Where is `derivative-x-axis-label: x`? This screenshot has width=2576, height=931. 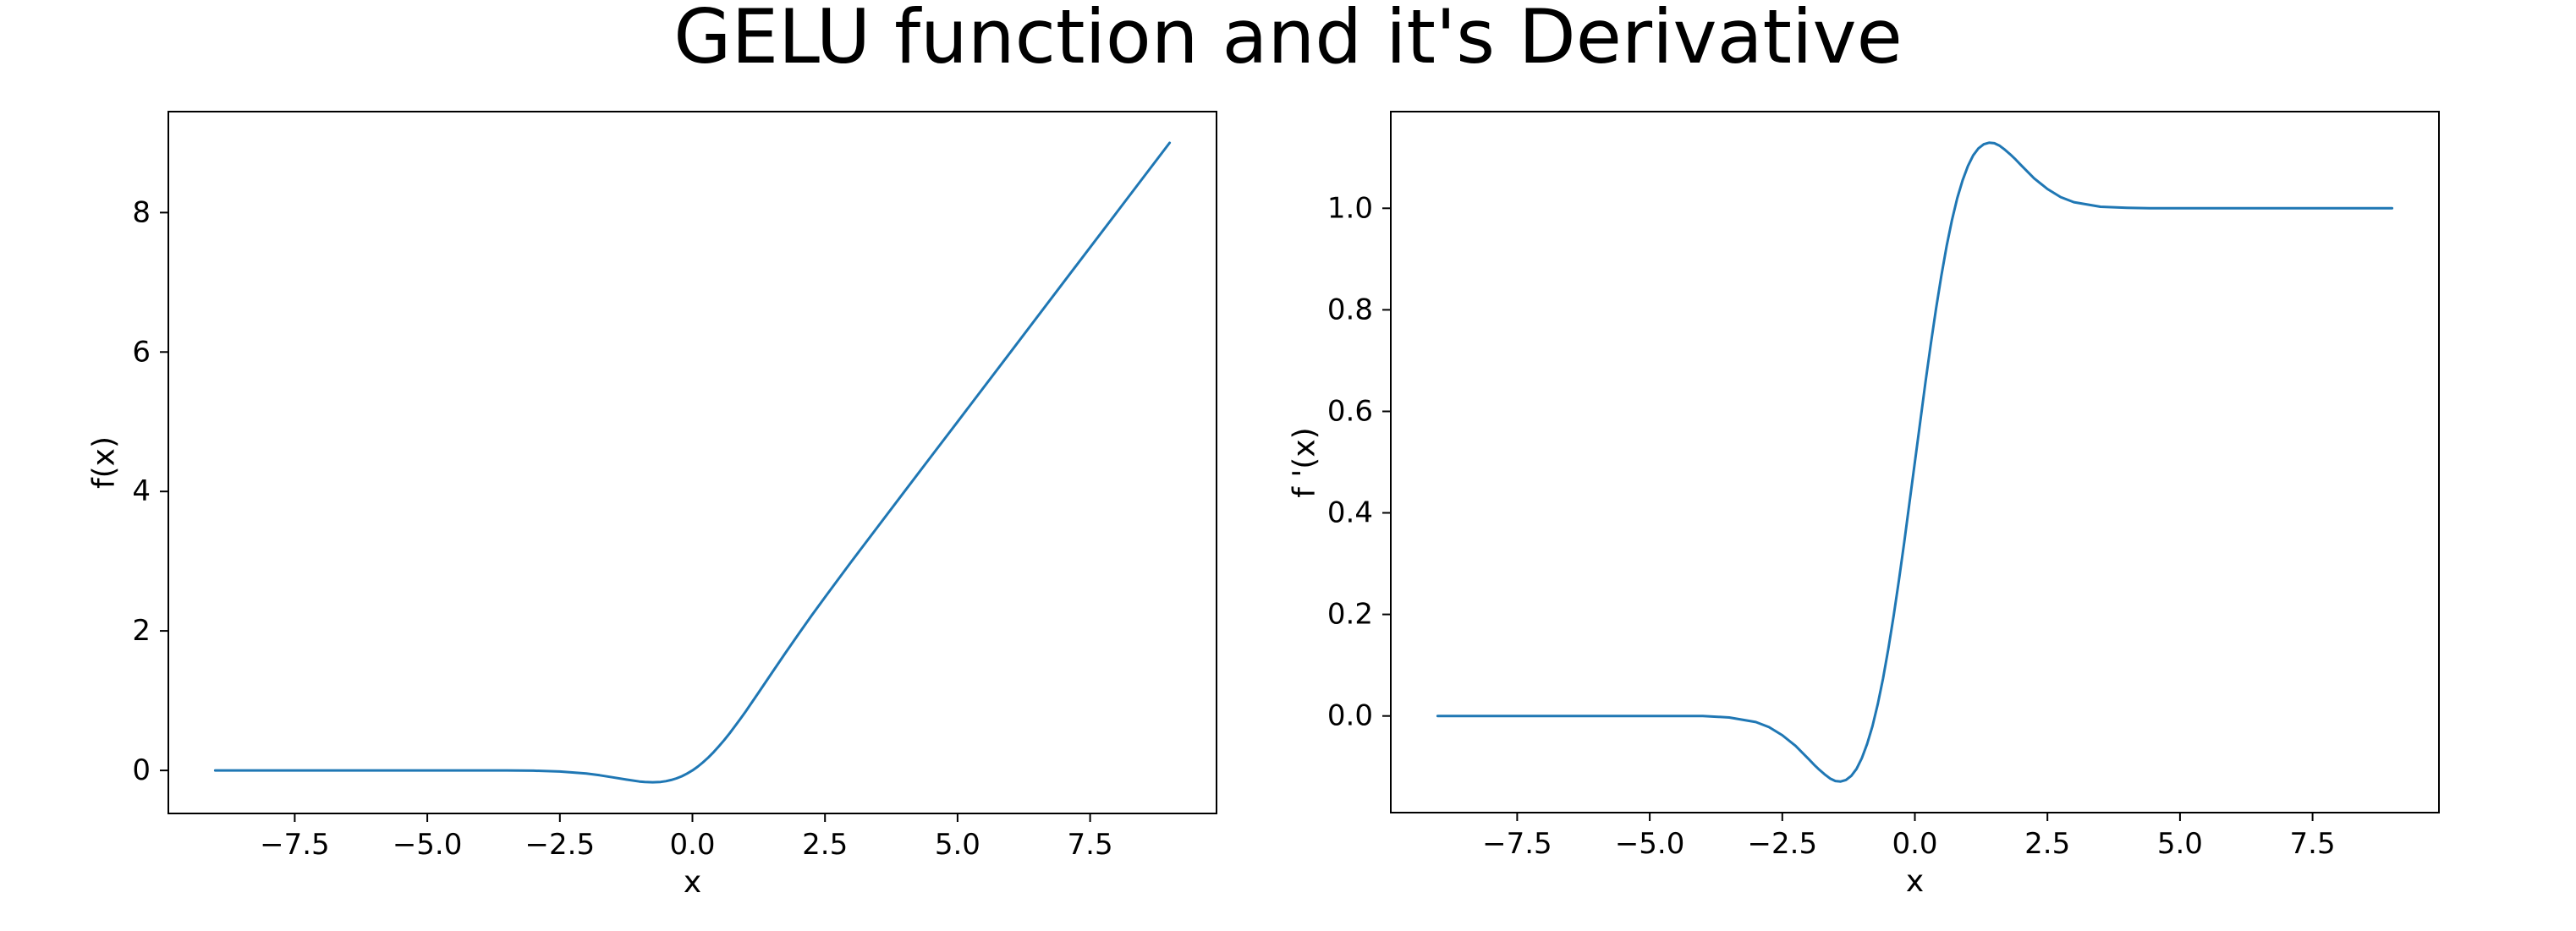
derivative-x-axis-label: x is located at coordinates (1915, 881).